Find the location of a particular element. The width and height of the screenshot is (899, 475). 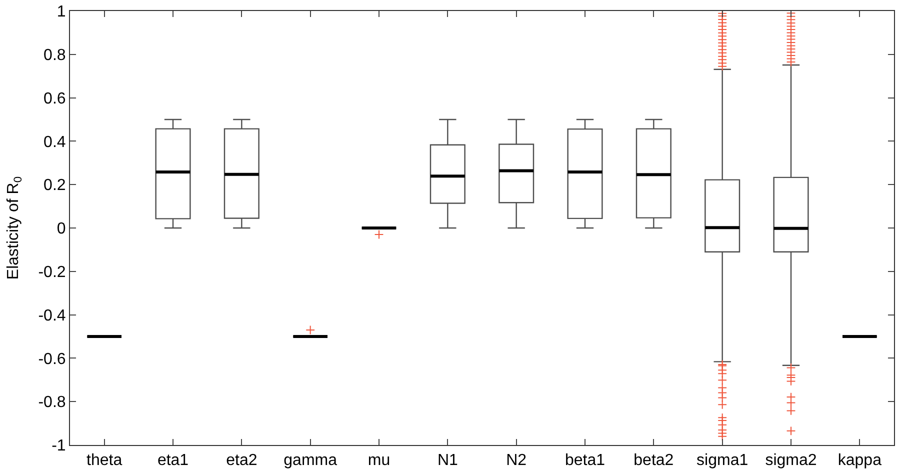

y-tick-label: -0.4 is located at coordinates (52, 315).